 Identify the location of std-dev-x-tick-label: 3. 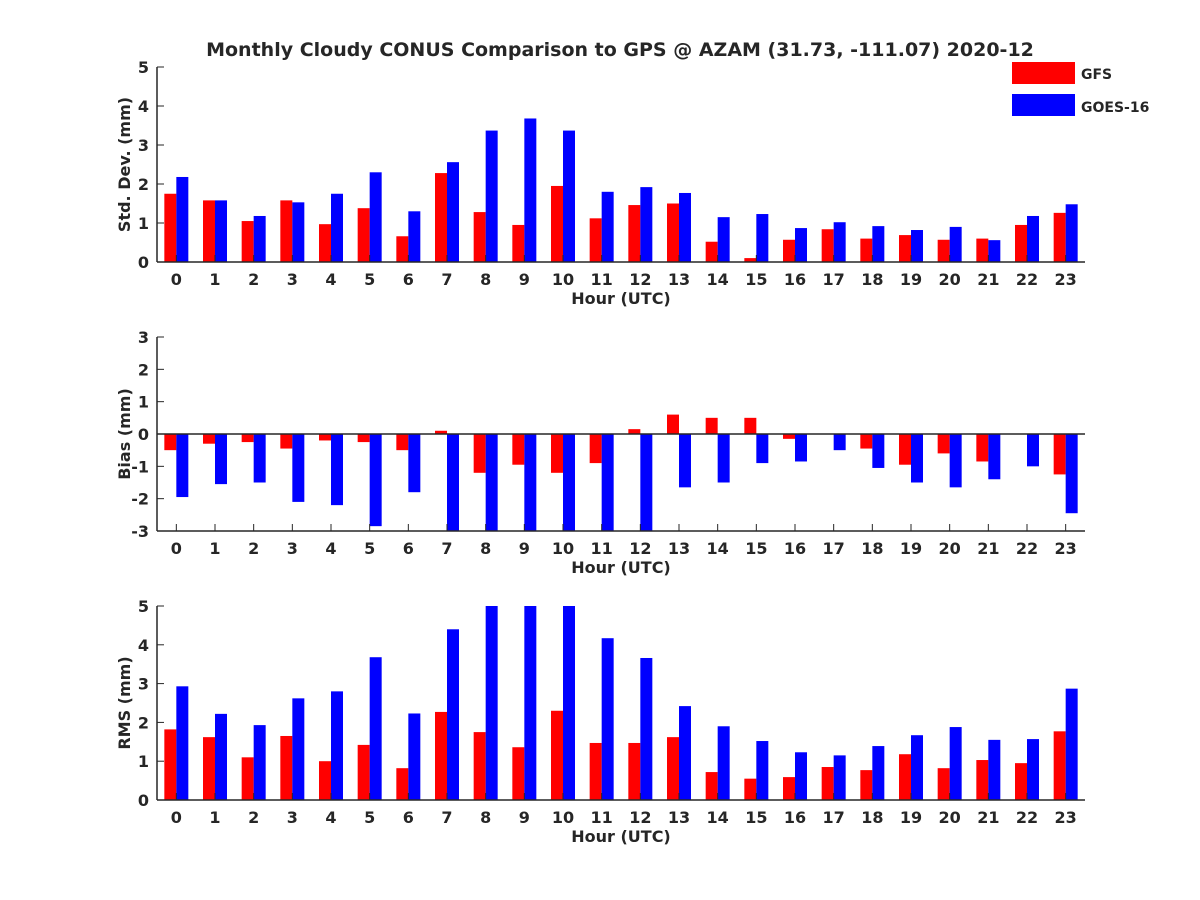
(292, 279).